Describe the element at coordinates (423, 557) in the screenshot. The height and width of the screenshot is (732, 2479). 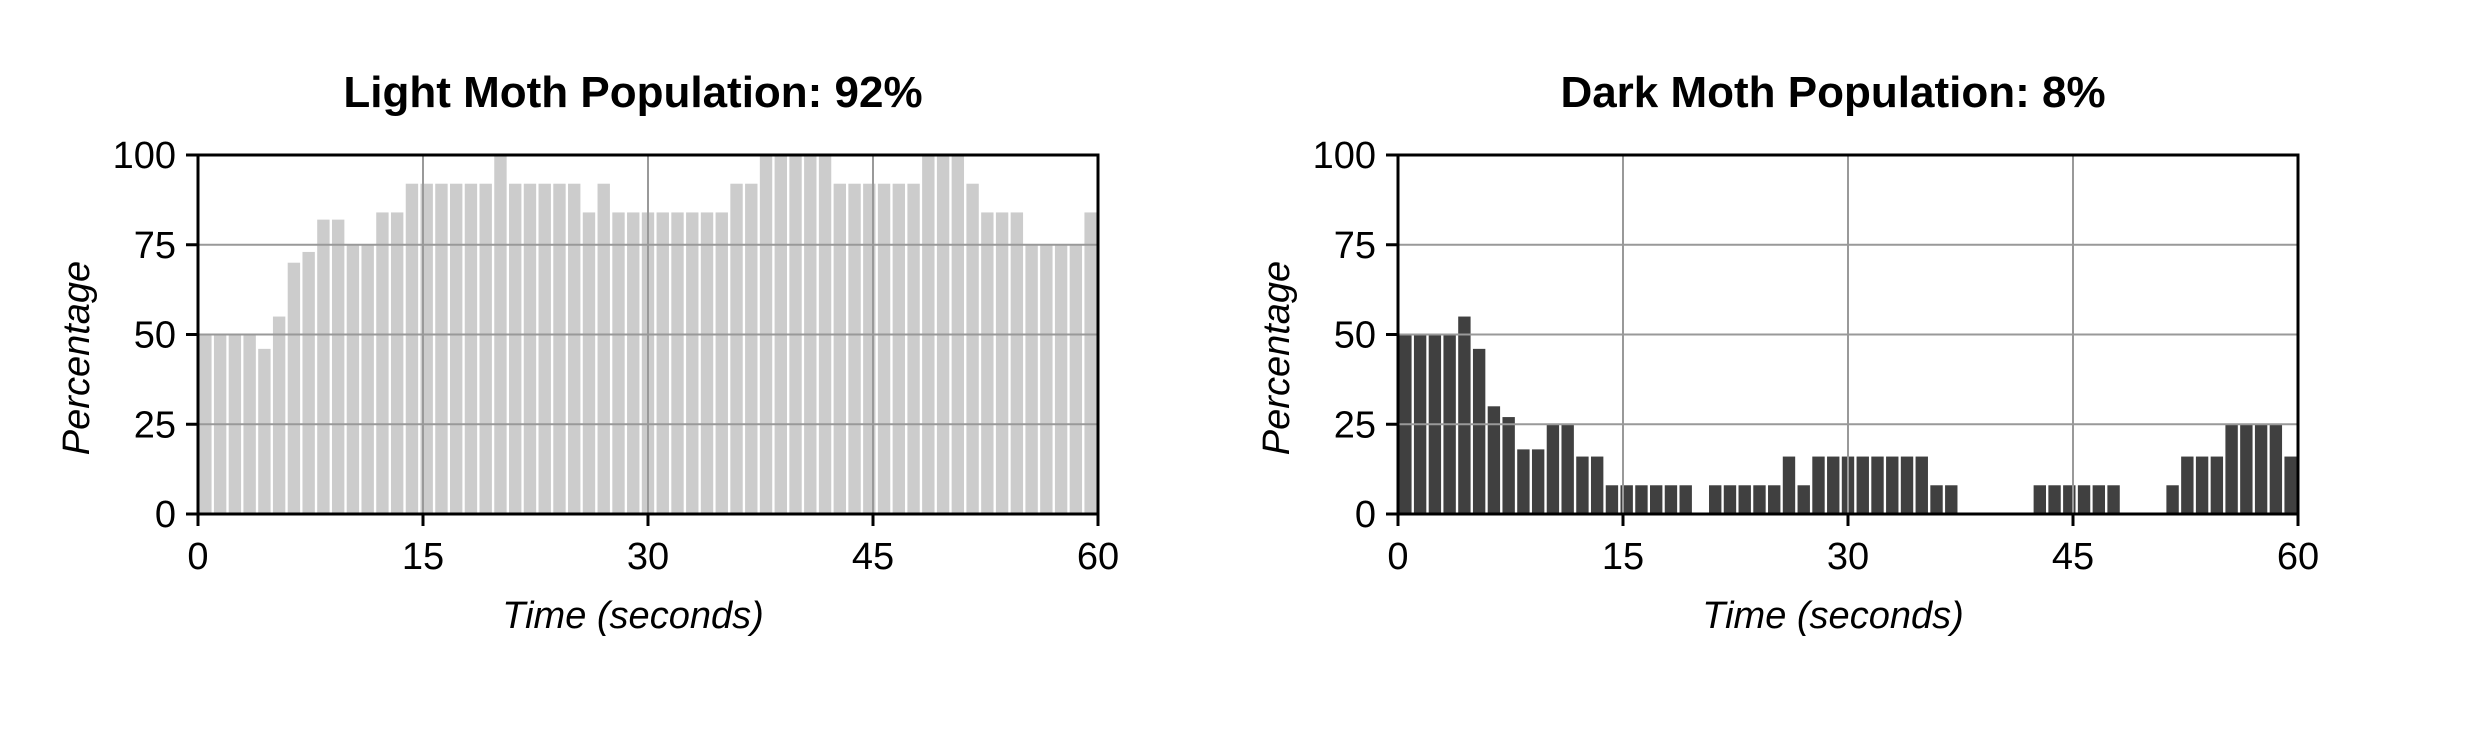
I see `x-tick-label: 15` at that location.